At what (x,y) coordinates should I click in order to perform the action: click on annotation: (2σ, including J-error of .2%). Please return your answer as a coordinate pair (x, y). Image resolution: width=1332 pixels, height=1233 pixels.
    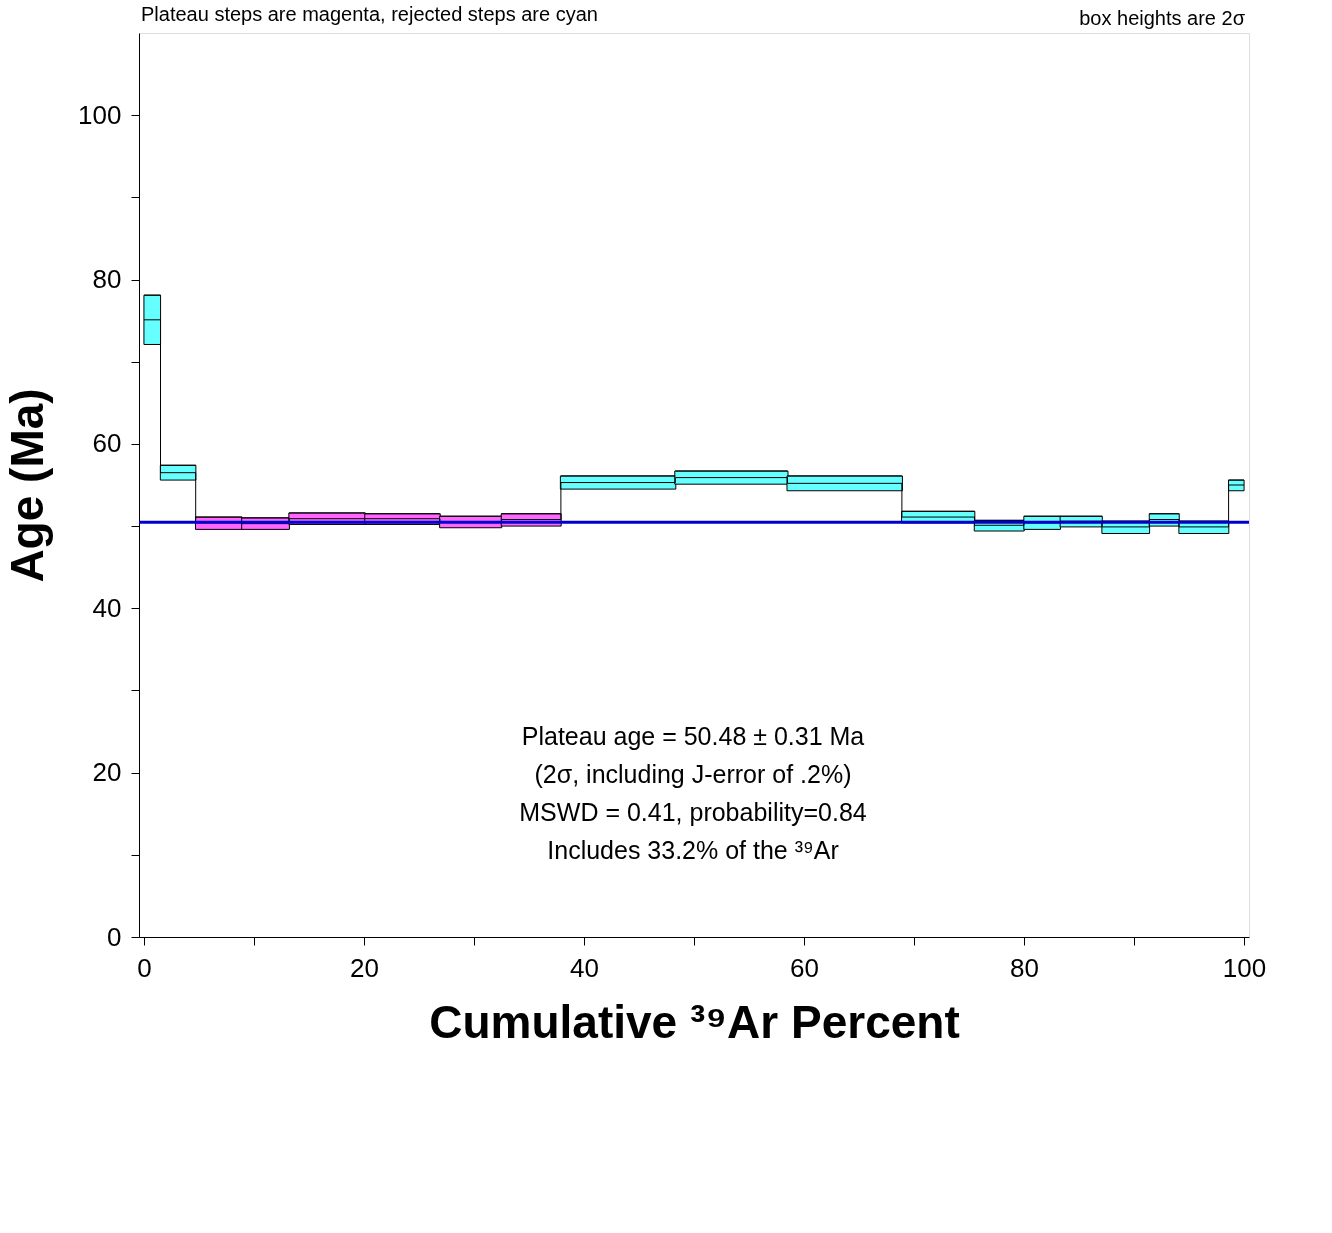
    Looking at the image, I should click on (693, 774).